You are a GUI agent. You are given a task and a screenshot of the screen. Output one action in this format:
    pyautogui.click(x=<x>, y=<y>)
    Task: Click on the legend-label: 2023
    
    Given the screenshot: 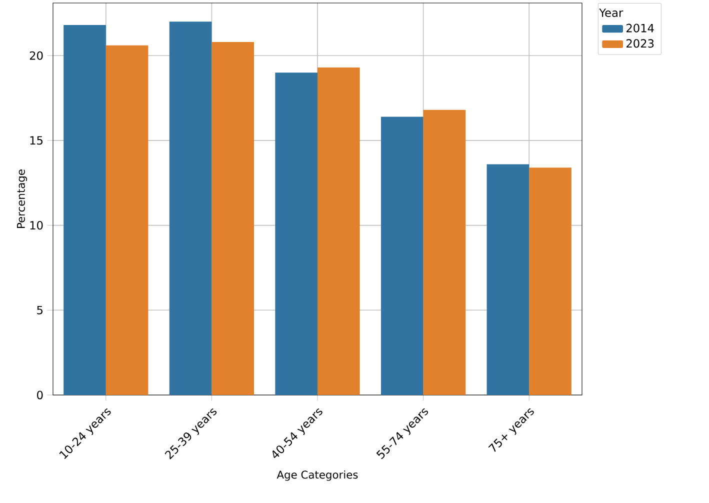 What is the action you would take?
    pyautogui.click(x=640, y=43)
    